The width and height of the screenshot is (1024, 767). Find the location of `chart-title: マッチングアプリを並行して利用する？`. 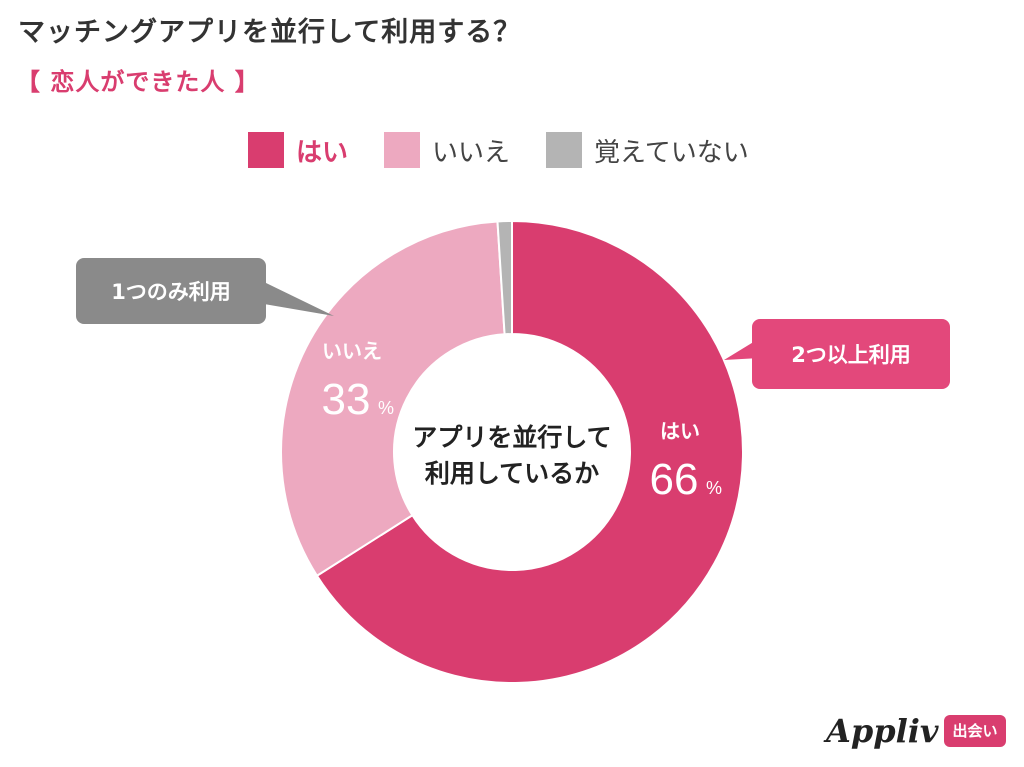

chart-title: マッチングアプリを並行して利用する？ is located at coordinates (270, 32).